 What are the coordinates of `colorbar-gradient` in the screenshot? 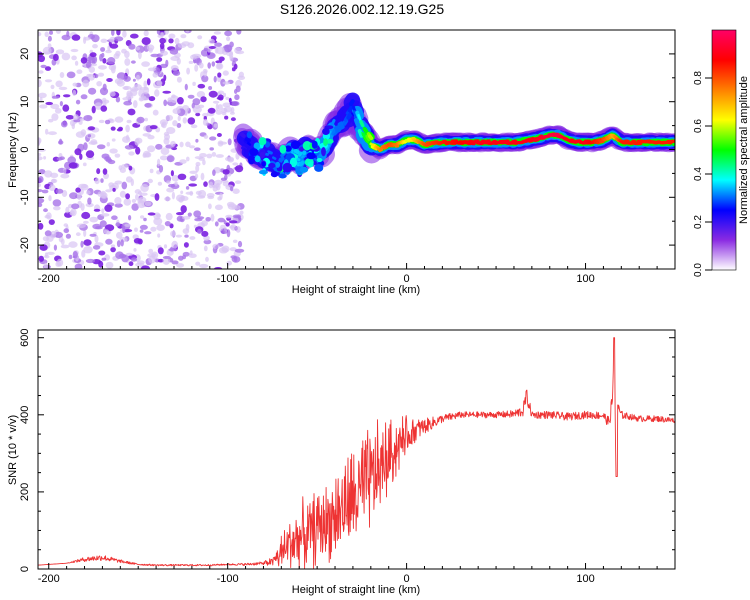 It's located at (724, 150).